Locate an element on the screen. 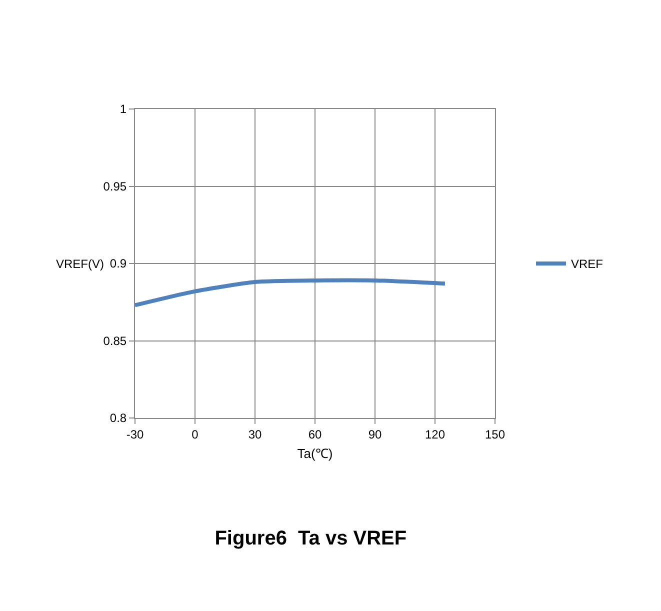  y-tick-label: 0.85 is located at coordinates (115, 341).